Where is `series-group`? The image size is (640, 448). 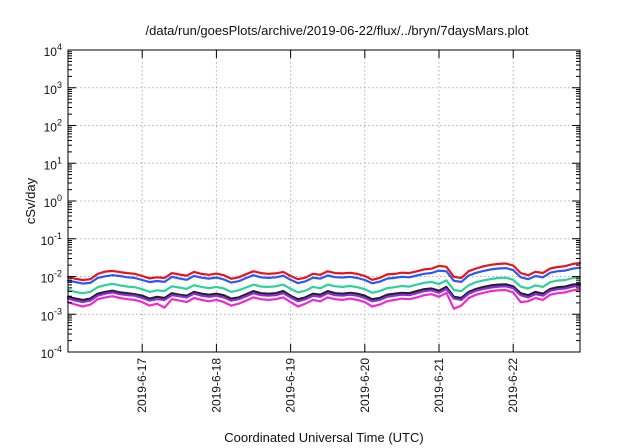 series-group is located at coordinates (324, 285).